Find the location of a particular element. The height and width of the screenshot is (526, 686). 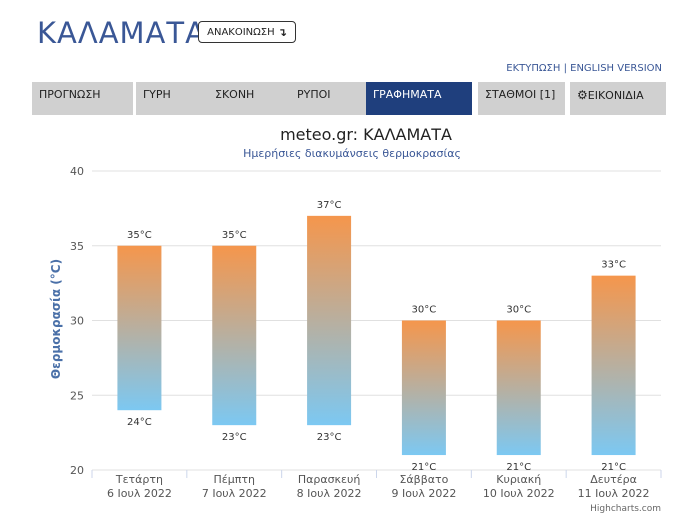

x-tick-label-date: 9 Ιουλ 2022 is located at coordinates (423, 493).